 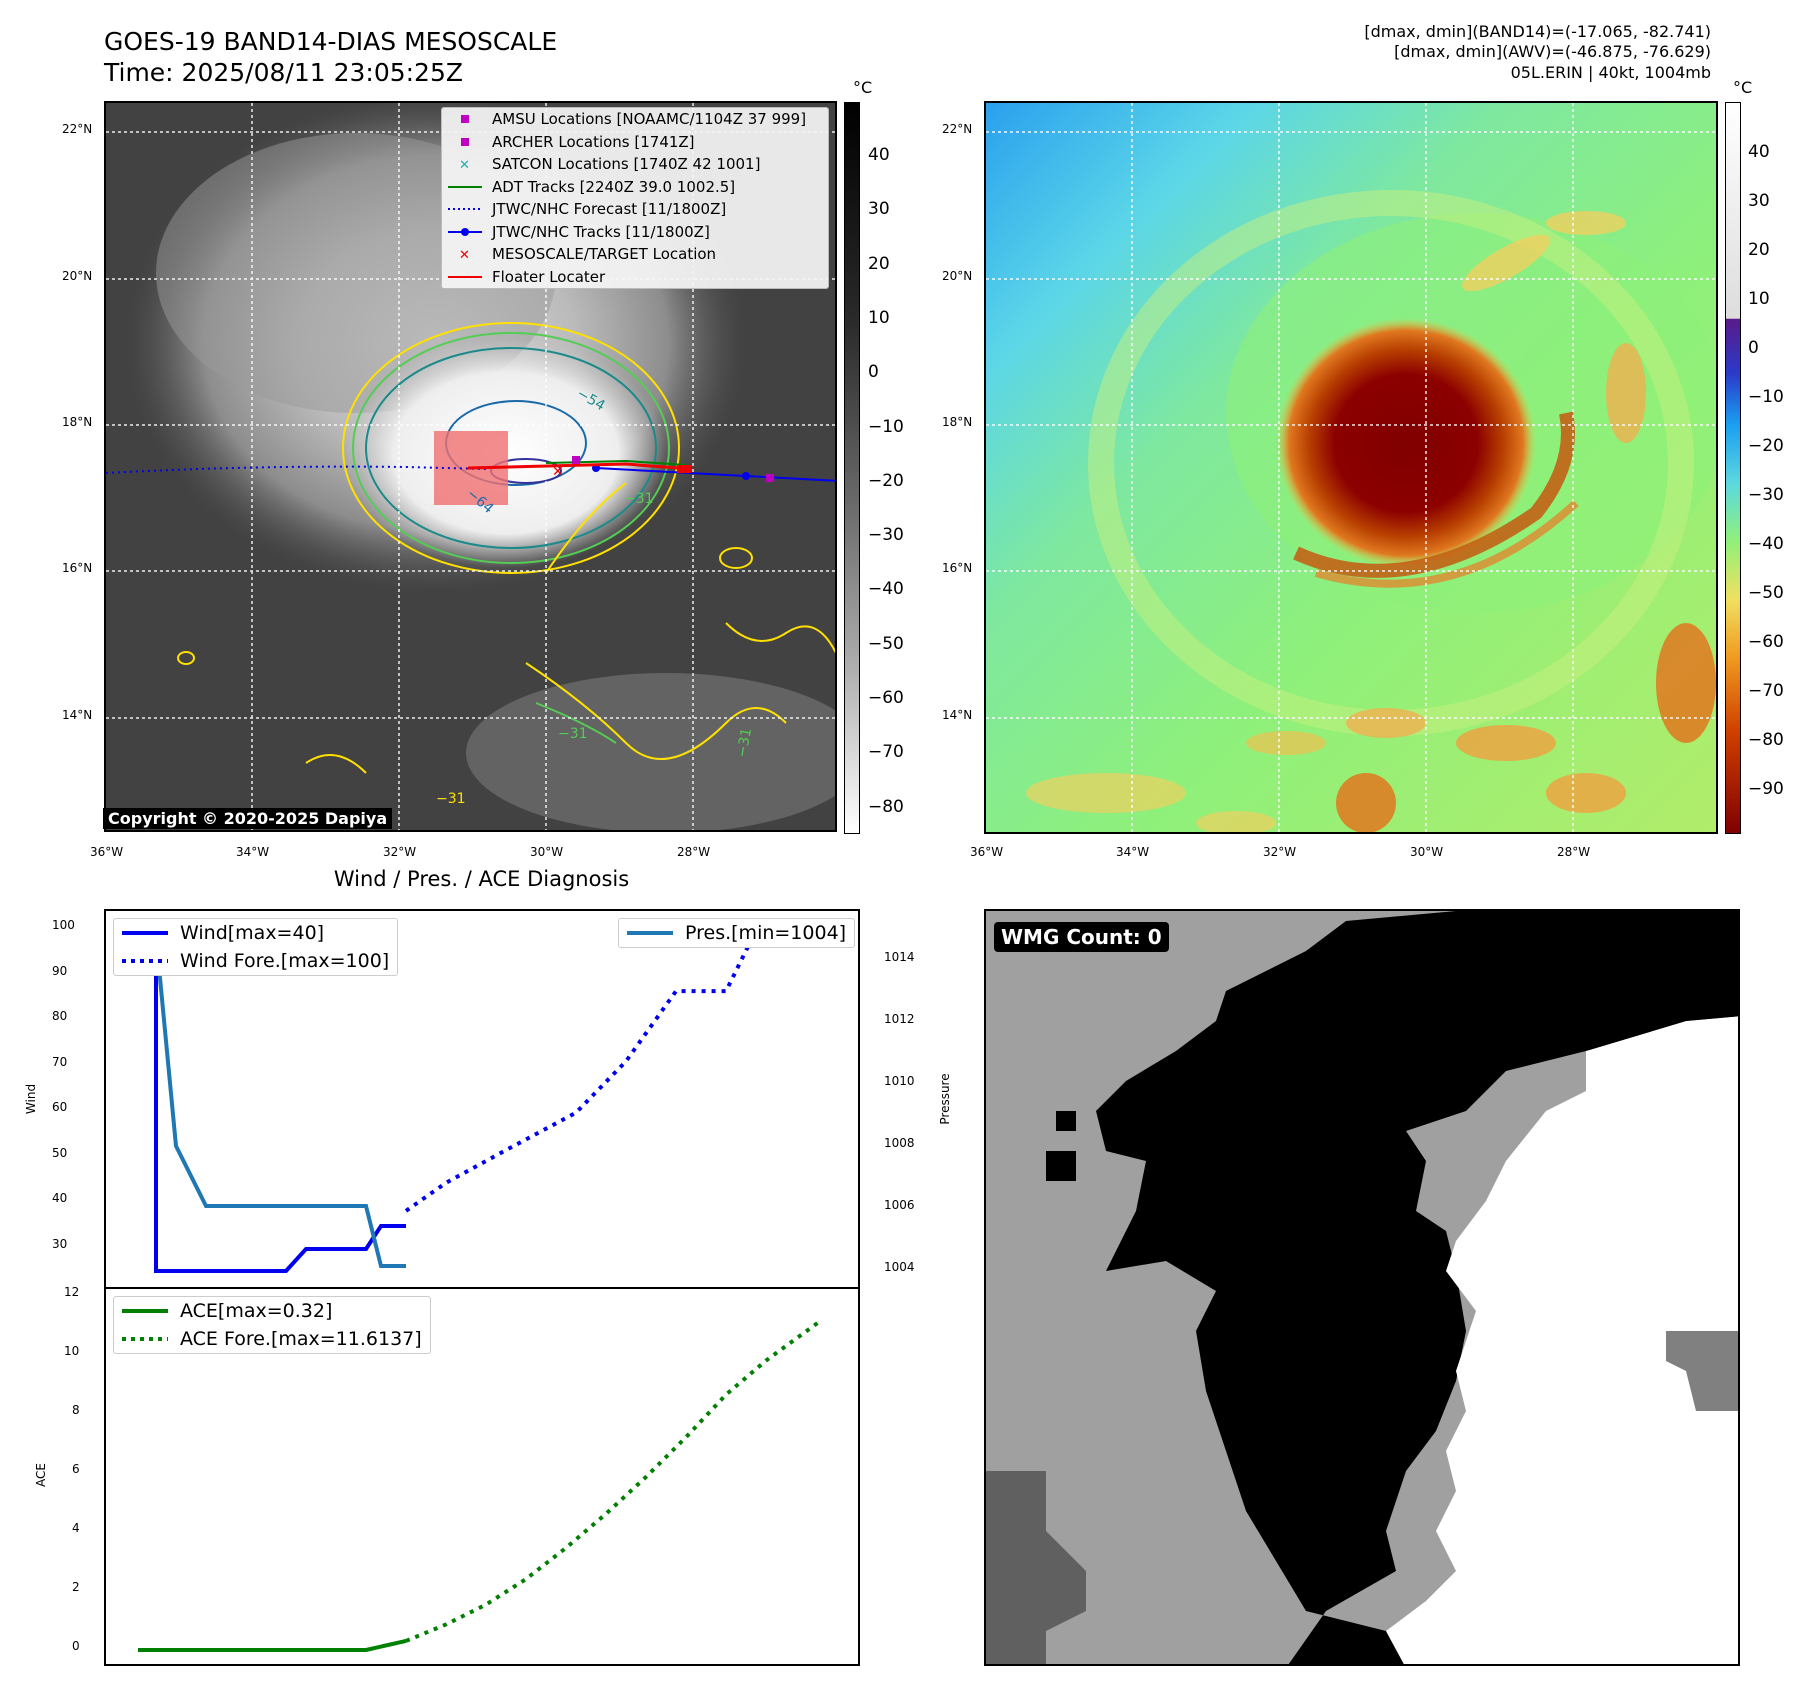 I want to click on lon-label: 36°W, so click(x=107, y=852).